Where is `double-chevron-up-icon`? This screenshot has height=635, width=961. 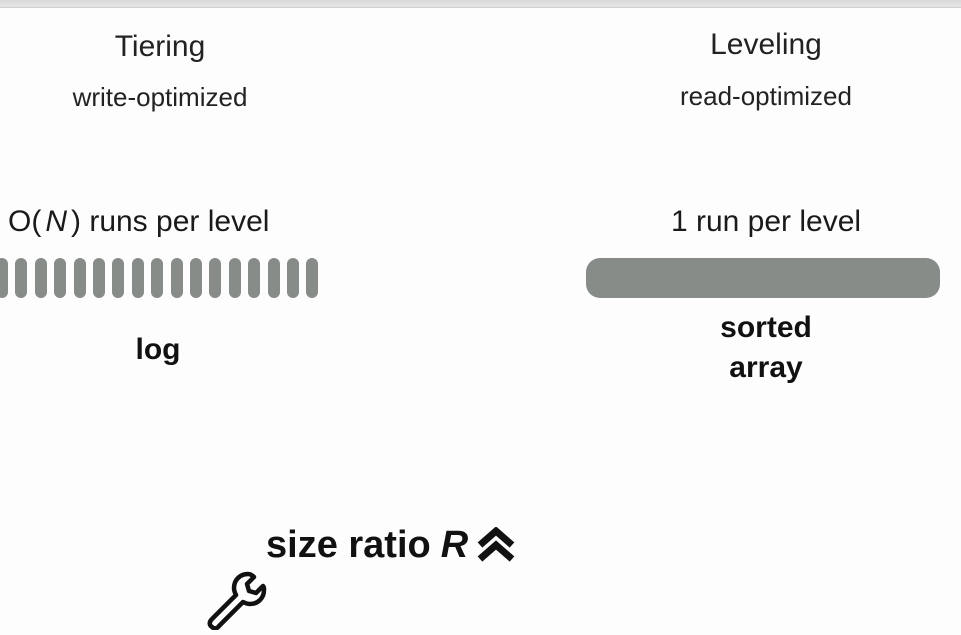 double-chevron-up-icon is located at coordinates (496, 544).